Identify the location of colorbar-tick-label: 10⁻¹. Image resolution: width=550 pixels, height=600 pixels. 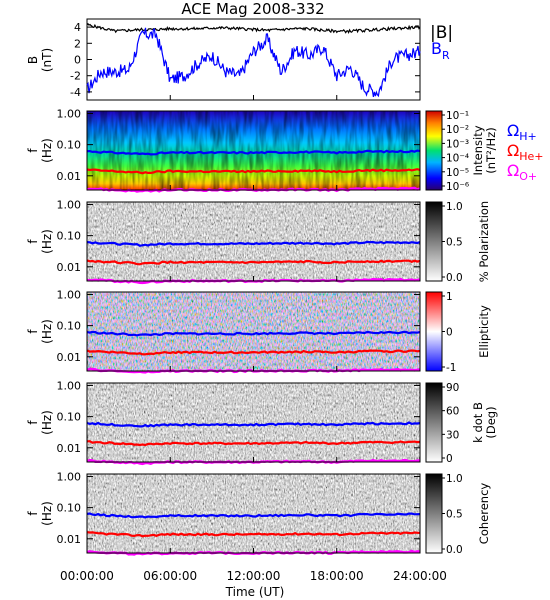
(457, 116).